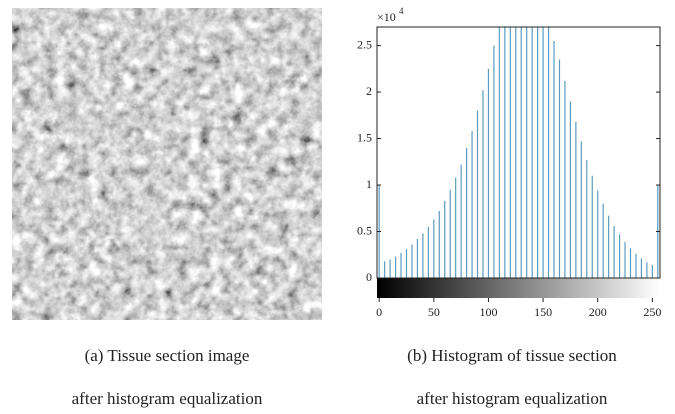  Describe the element at coordinates (434, 312) in the screenshot. I see `x-tick-label: 50` at that location.